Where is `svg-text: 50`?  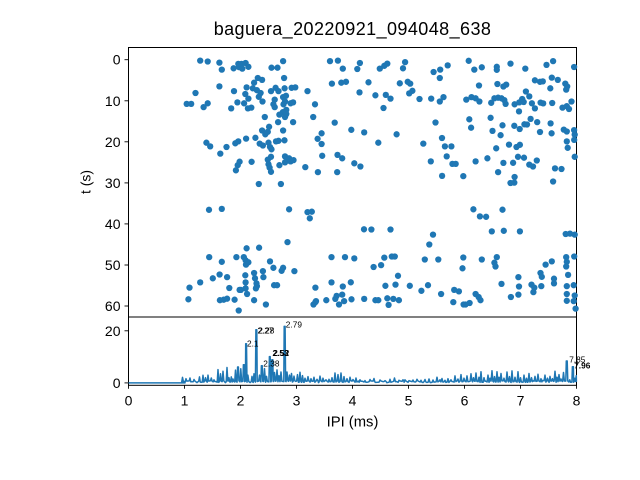
svg-text: 50 is located at coordinates (113, 265).